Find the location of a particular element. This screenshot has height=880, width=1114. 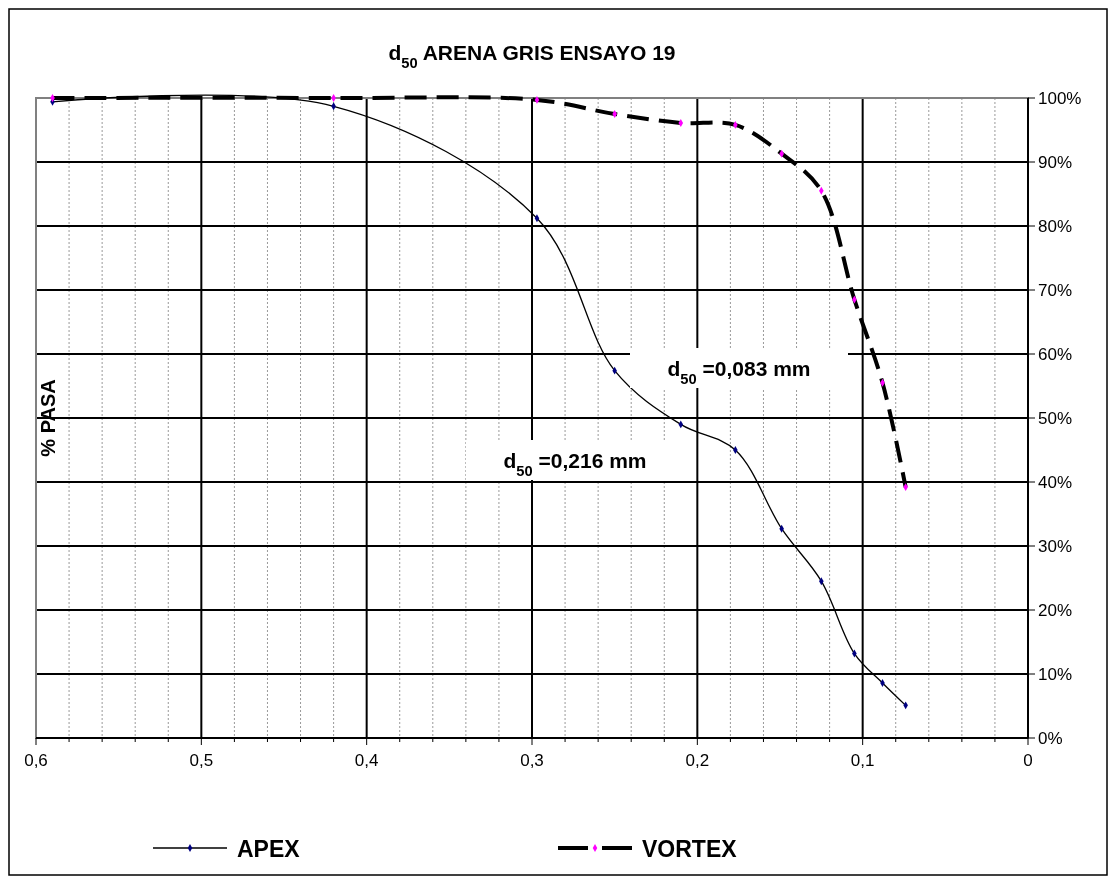

point is located at coordinates (681, 123).